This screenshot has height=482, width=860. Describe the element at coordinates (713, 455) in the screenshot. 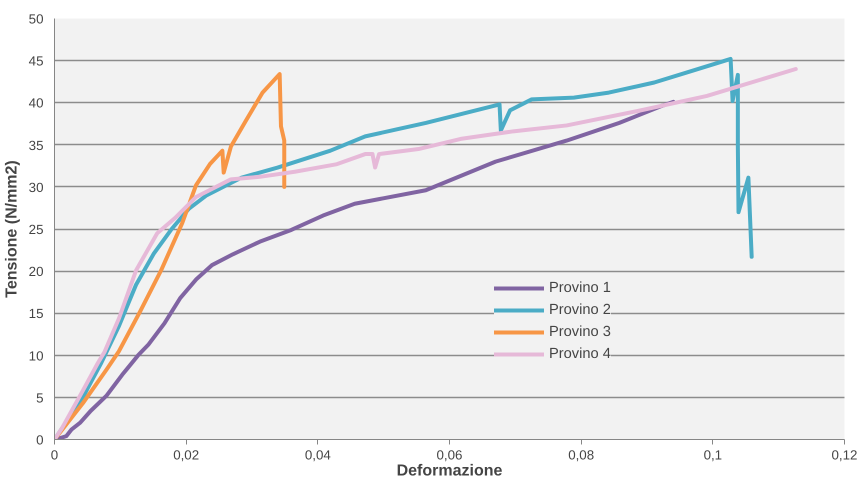

I see `x-tick-label: 0,1` at that location.